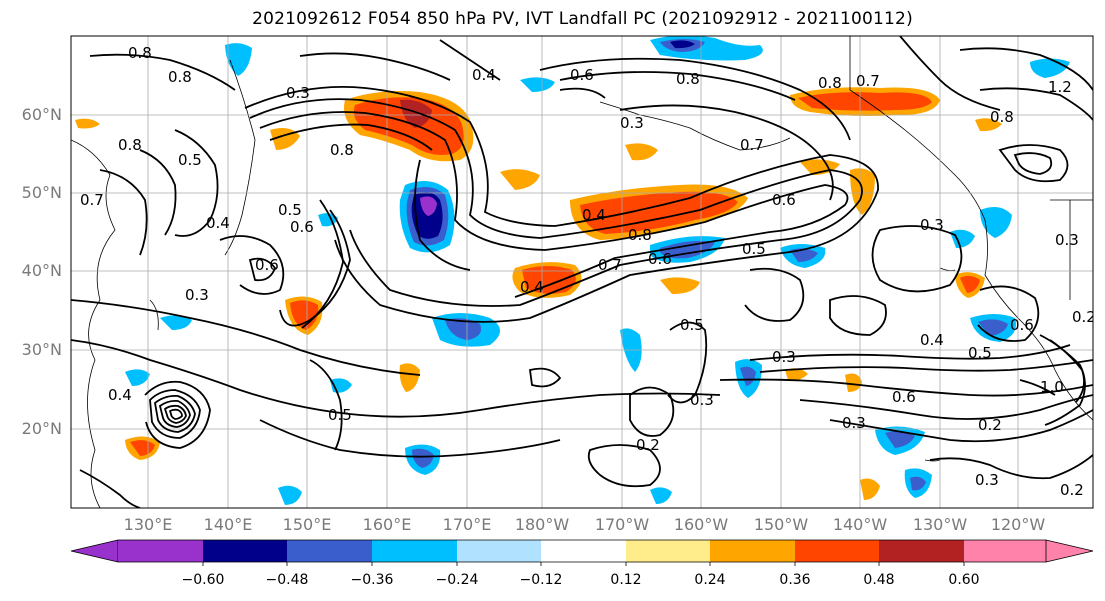 The height and width of the screenshot is (601, 1105). Describe the element at coordinates (1018, 524) in the screenshot. I see `lon-label-120w: 120°W` at that location.